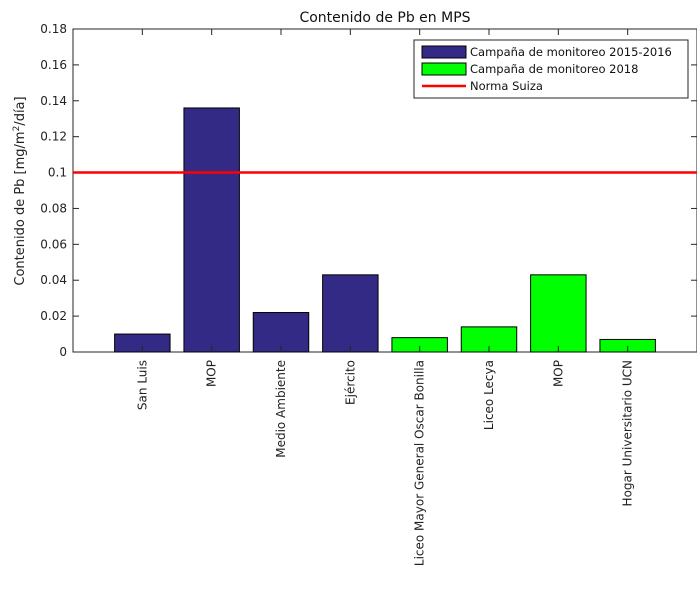  Describe the element at coordinates (506, 86) in the screenshot. I see `legend-label: Norma Suiza` at that location.